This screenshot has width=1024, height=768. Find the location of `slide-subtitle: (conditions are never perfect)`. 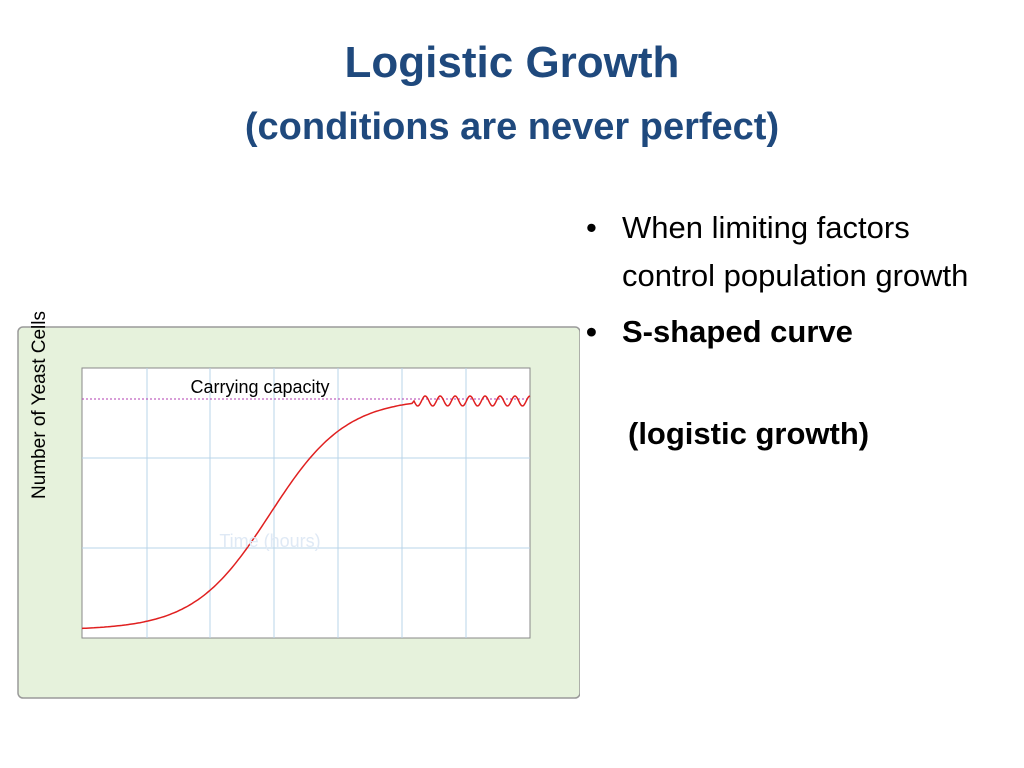

slide-subtitle: (conditions are never perfect) is located at coordinates (512, 127).